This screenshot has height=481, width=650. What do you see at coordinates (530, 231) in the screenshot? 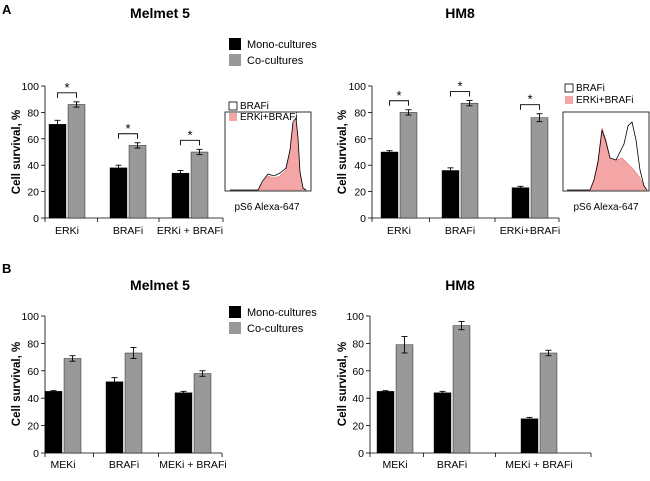
I see `category-label: ERKi+BRAFi` at bounding box center [530, 231].